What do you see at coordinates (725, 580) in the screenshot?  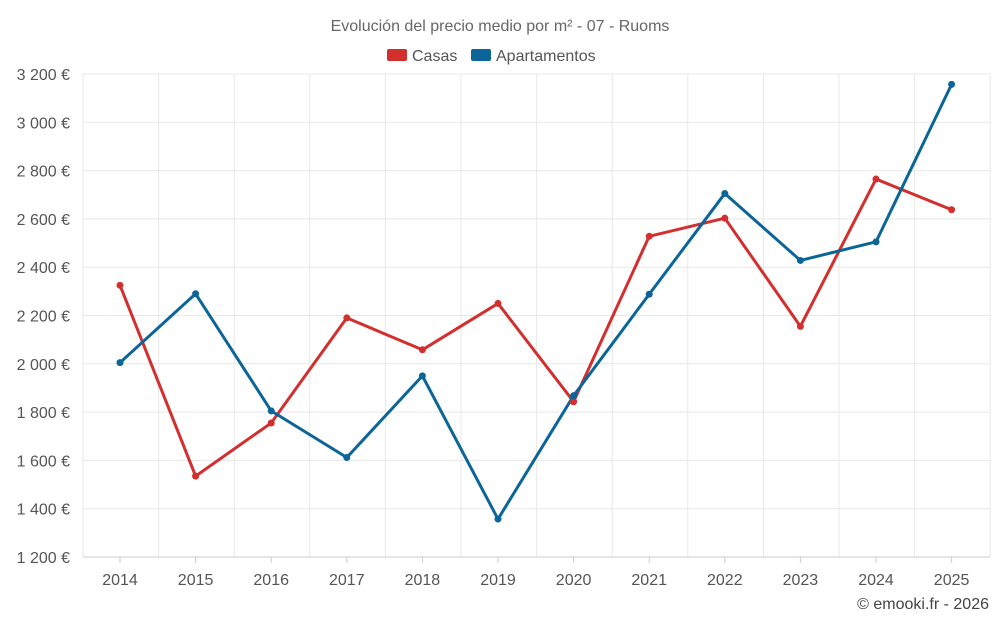 I see `x-tick-label: 2022` at bounding box center [725, 580].